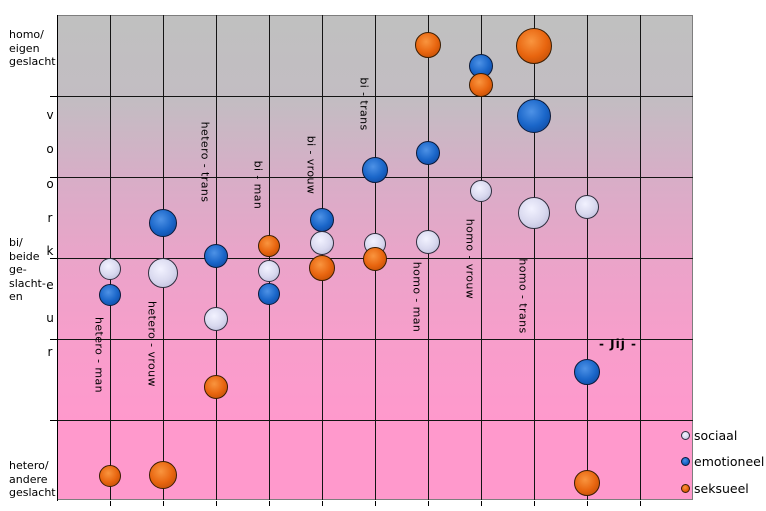 This screenshot has width=766, height=511. Describe the element at coordinates (50, 318) in the screenshot. I see `y-axis-letter: u` at that location.